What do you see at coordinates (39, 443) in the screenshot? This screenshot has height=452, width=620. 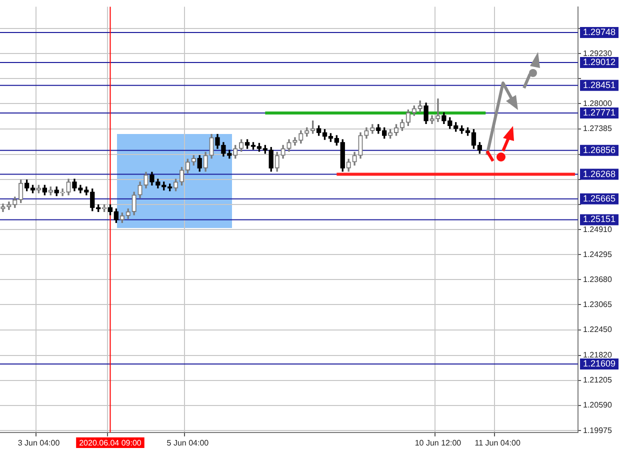 I see `x-tick-label: 3 Jun 04:00` at bounding box center [39, 443].